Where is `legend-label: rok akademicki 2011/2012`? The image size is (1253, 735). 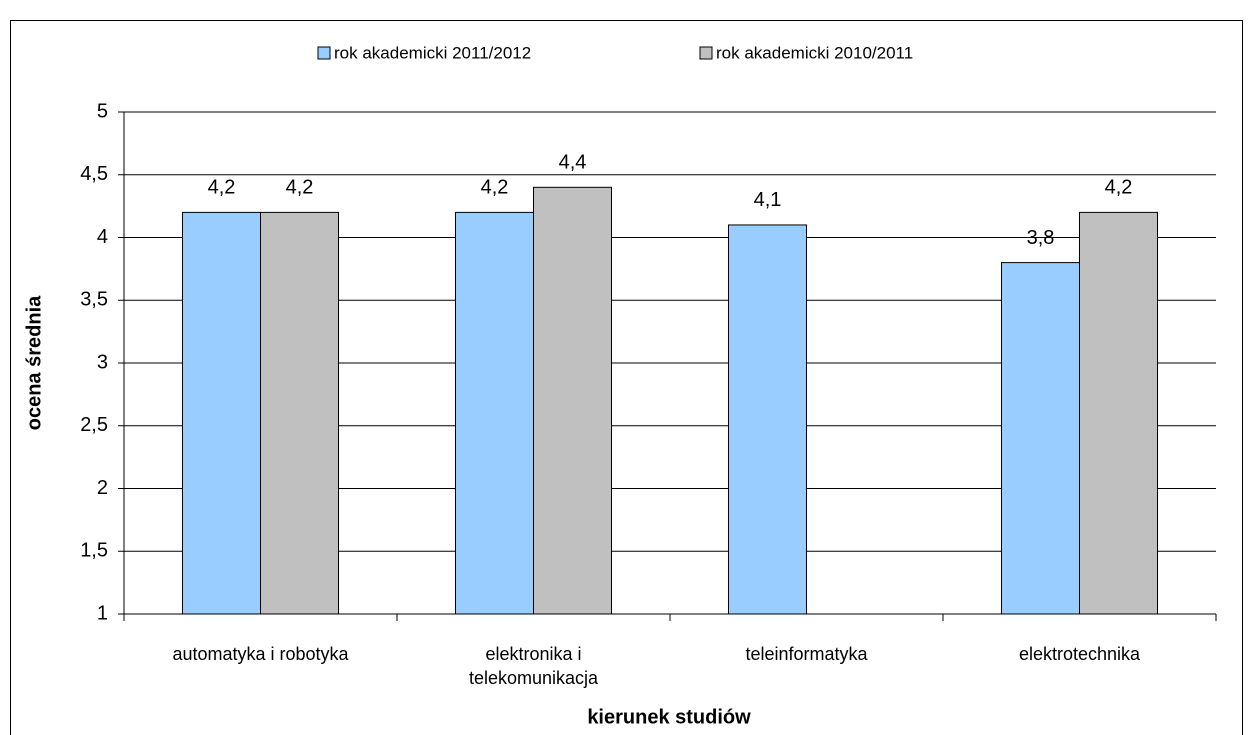 legend-label: rok akademicki 2011/2012 is located at coordinates (432, 52).